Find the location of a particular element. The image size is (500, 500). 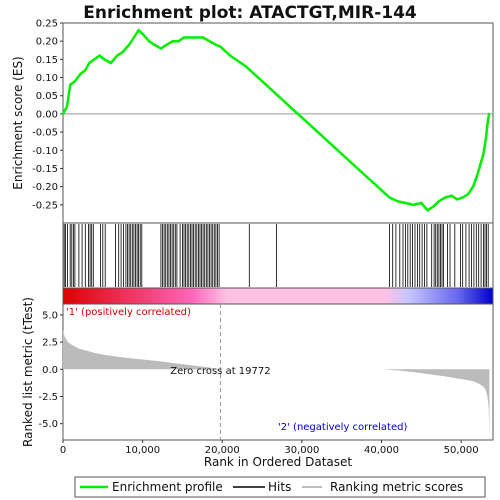

es-y-label: Enrichment score (ES) is located at coordinates (18, 122).